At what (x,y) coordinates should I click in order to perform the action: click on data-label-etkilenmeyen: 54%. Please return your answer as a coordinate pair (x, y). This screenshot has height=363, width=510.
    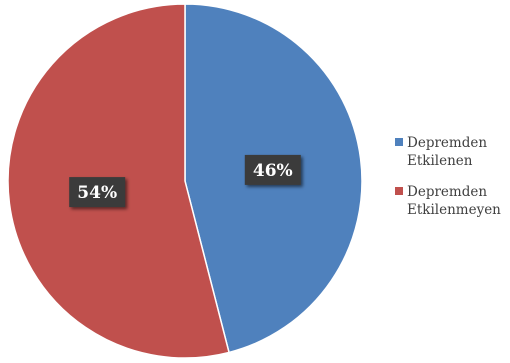
    Looking at the image, I should click on (97, 192).